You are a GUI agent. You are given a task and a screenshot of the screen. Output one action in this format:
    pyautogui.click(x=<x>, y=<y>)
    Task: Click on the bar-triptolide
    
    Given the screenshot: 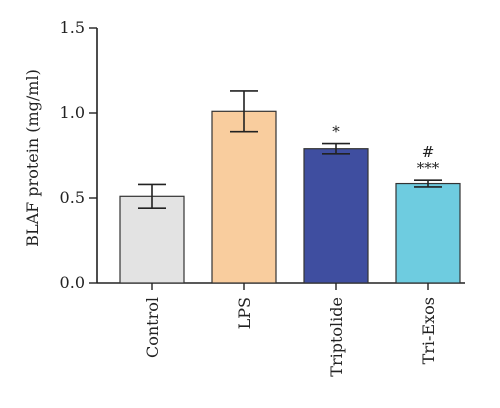 What is the action you would take?
    pyautogui.click(x=336, y=216)
    